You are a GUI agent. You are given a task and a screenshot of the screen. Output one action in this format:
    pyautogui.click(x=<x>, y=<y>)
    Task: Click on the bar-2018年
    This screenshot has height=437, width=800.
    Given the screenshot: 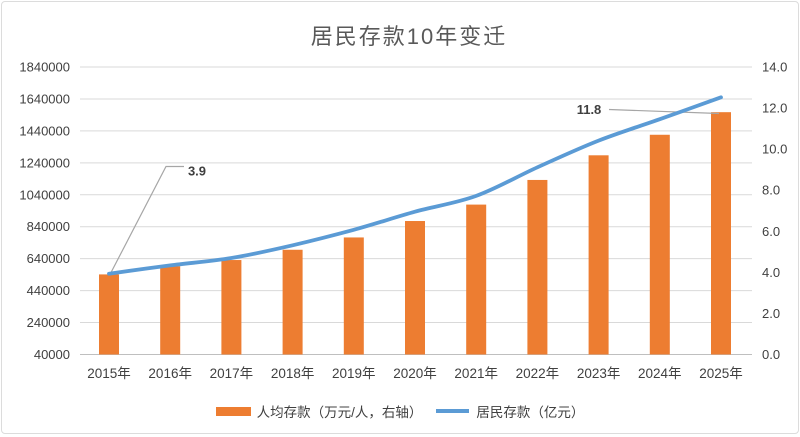 What is the action you would take?
    pyautogui.click(x=292, y=302)
    